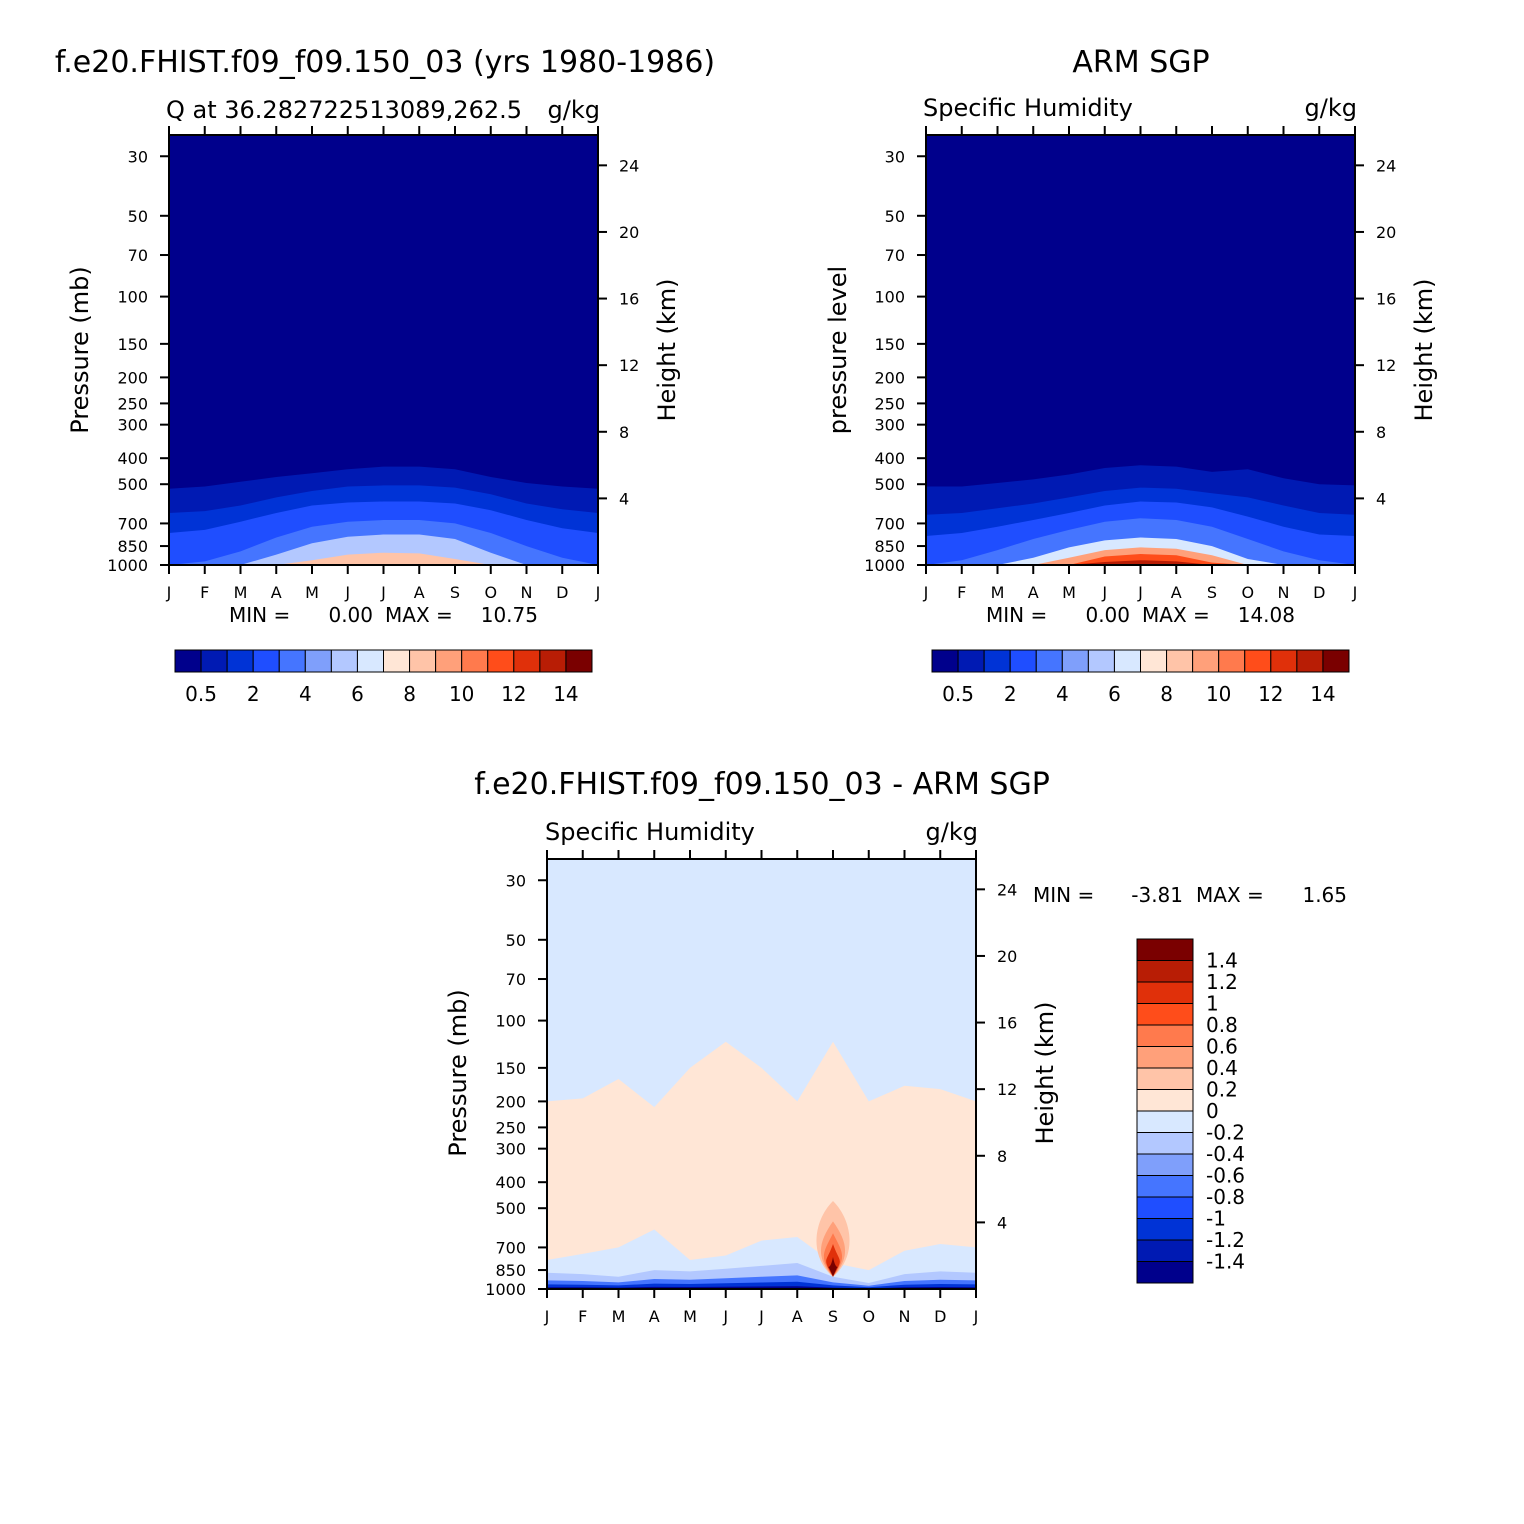 The width and height of the screenshot is (1524, 1524). Describe the element at coordinates (1216, 1219) in the screenshot. I see `colorbar-label: -1` at that location.